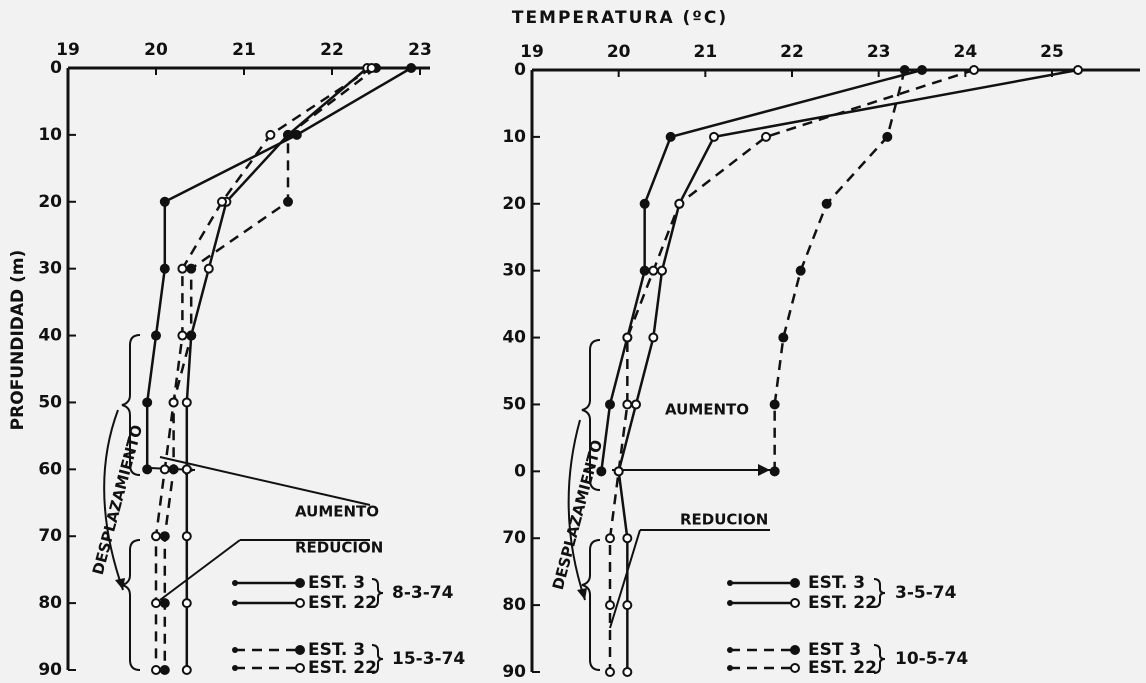 The height and width of the screenshot is (683, 1146). Describe the element at coordinates (514, 538) in the screenshot. I see `y-tick-label: 70` at that location.